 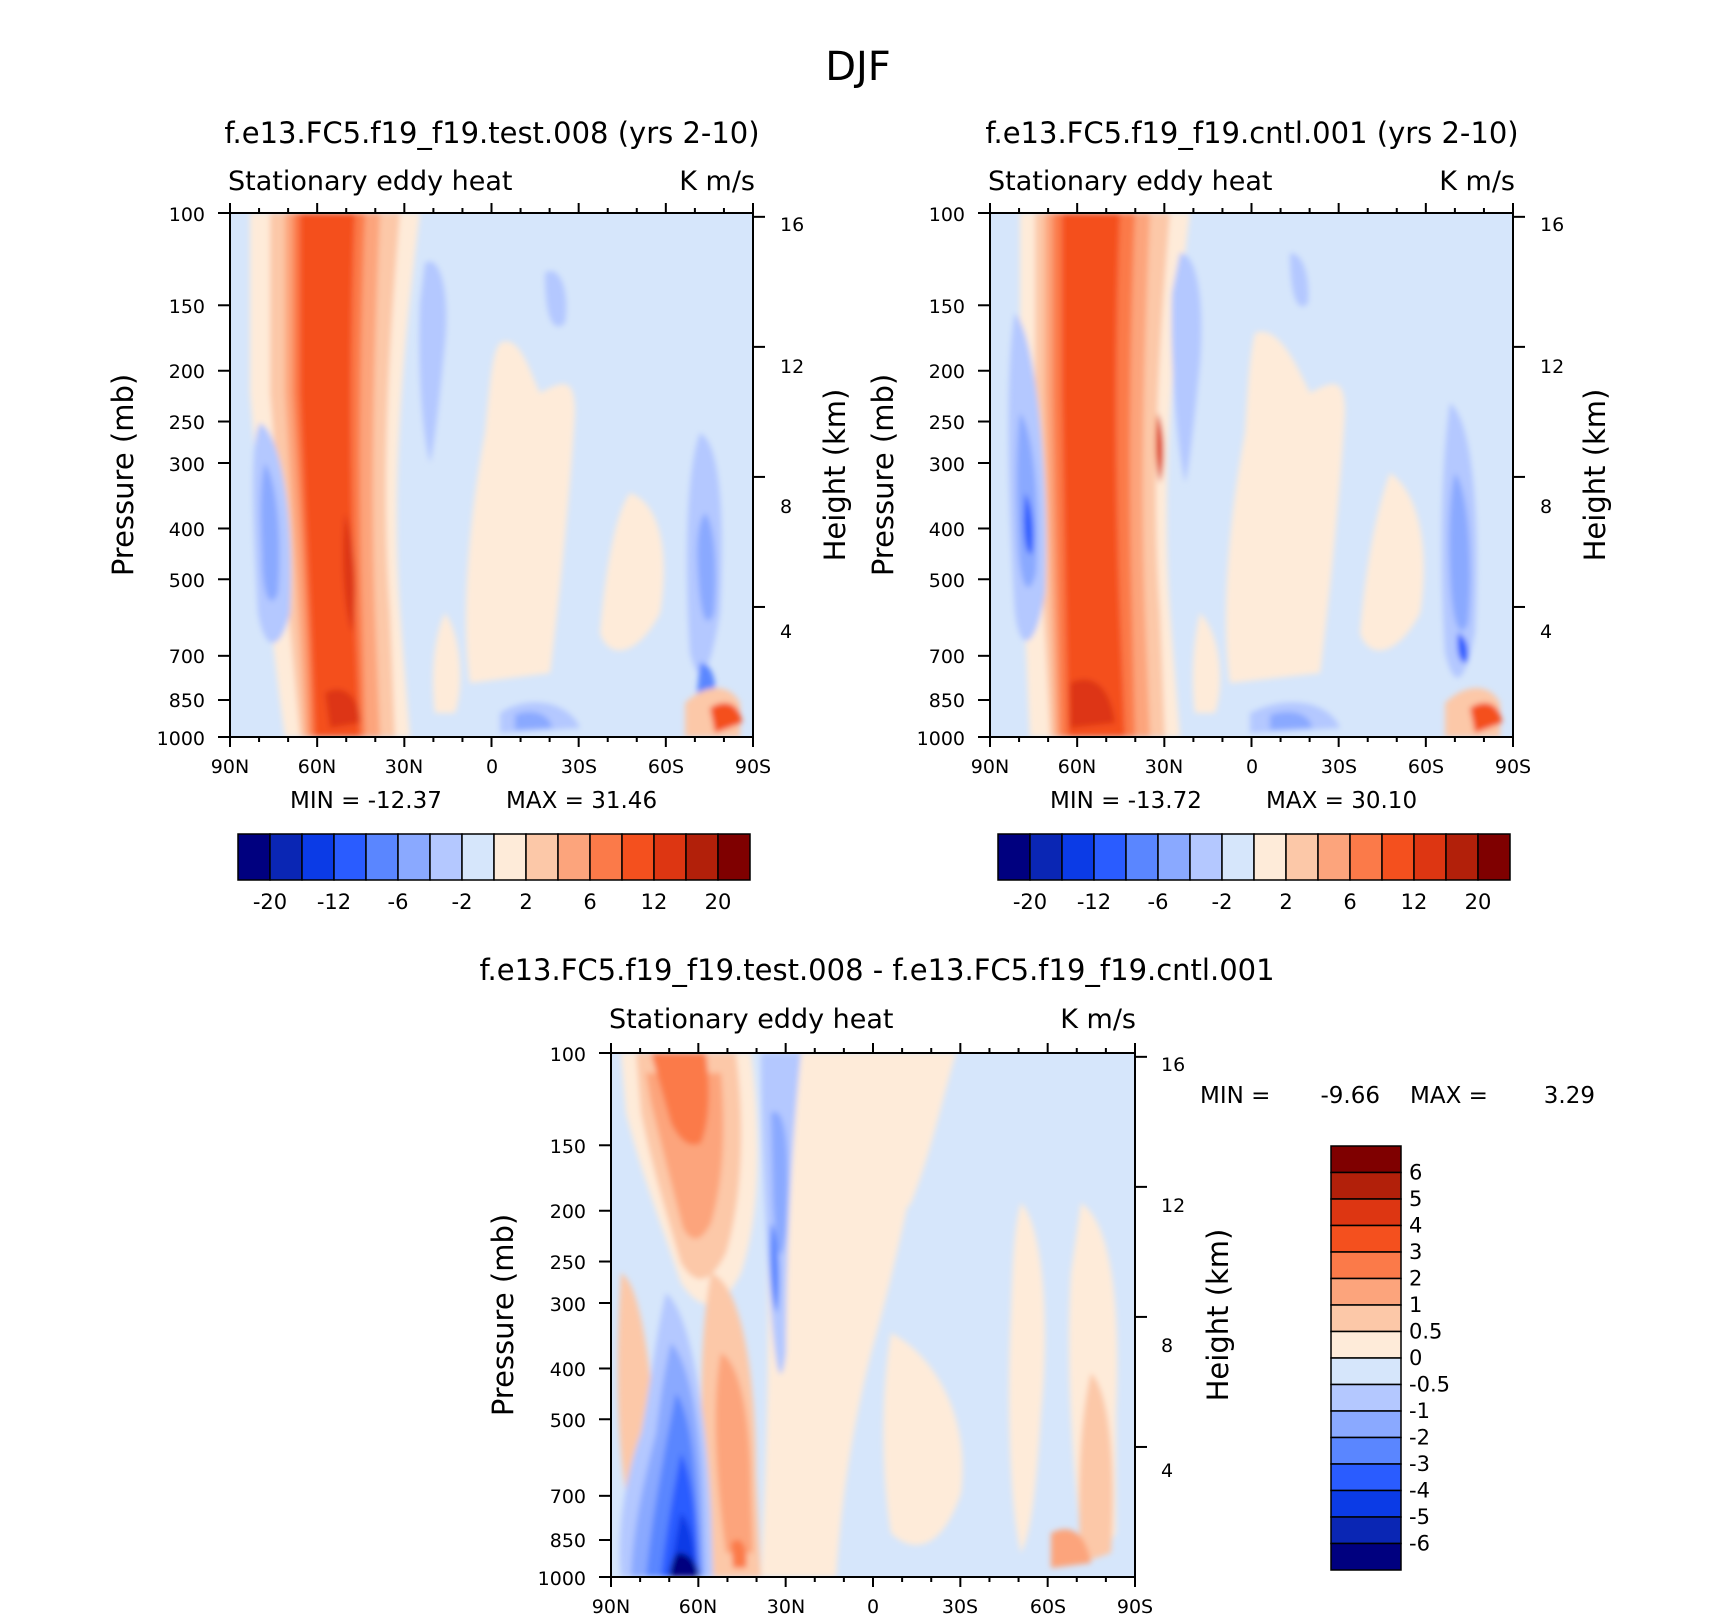 I want to click on max-value: 3.29, so click(x=1569, y=1096).